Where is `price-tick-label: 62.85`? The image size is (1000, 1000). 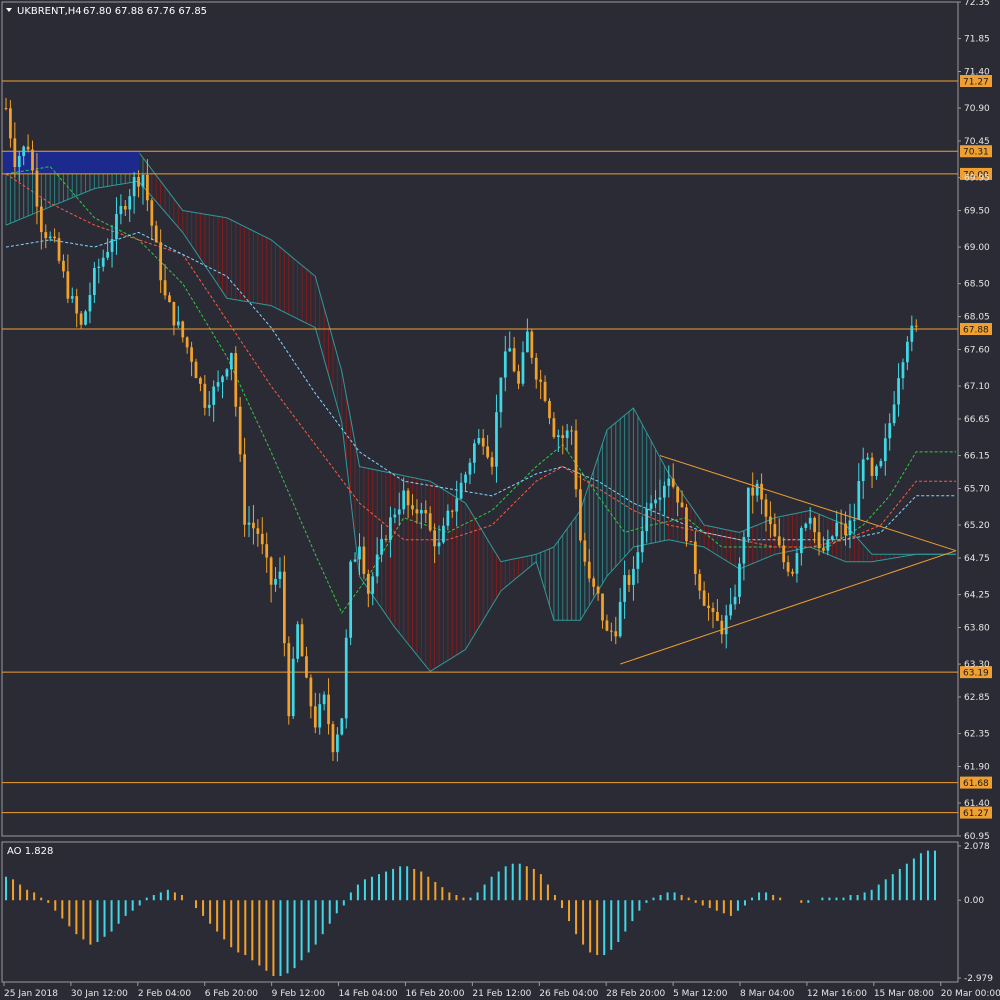
price-tick-label: 62.85 is located at coordinates (977, 698).